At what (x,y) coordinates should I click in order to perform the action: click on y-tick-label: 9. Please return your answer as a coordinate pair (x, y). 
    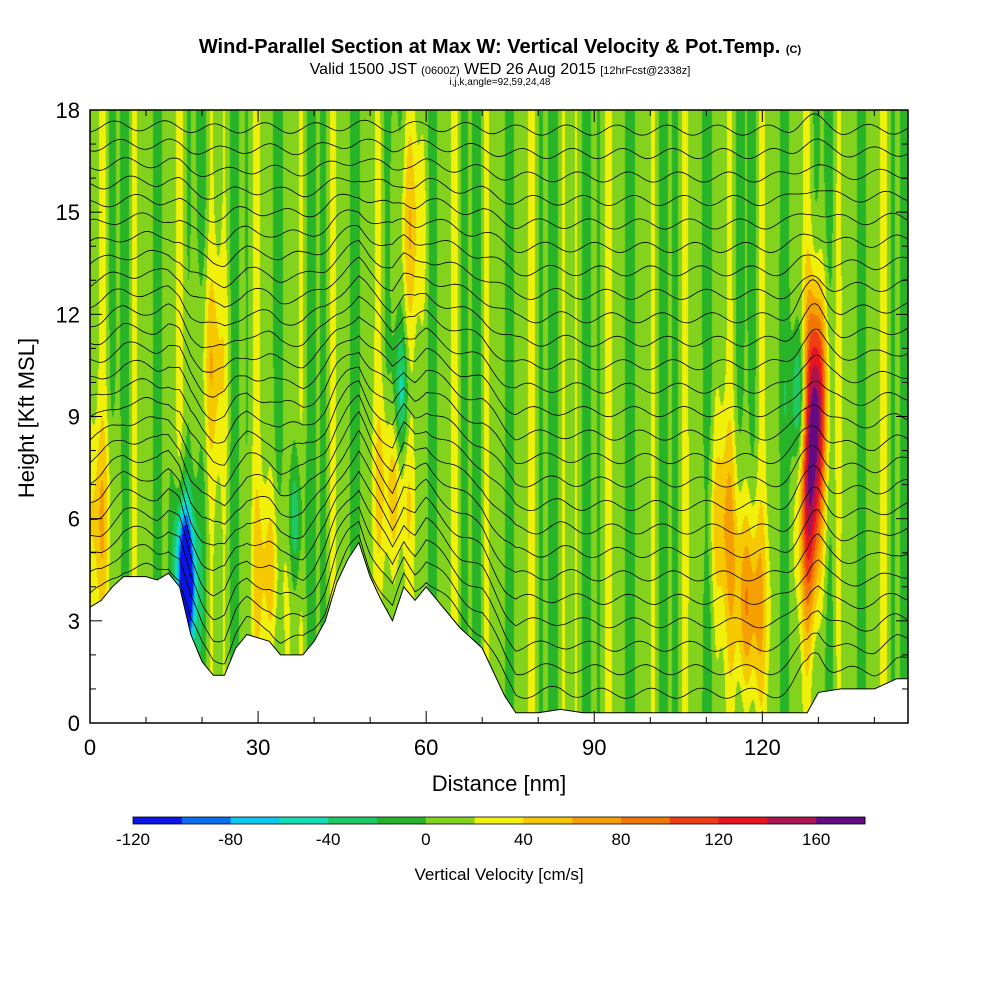
    Looking at the image, I should click on (74, 417).